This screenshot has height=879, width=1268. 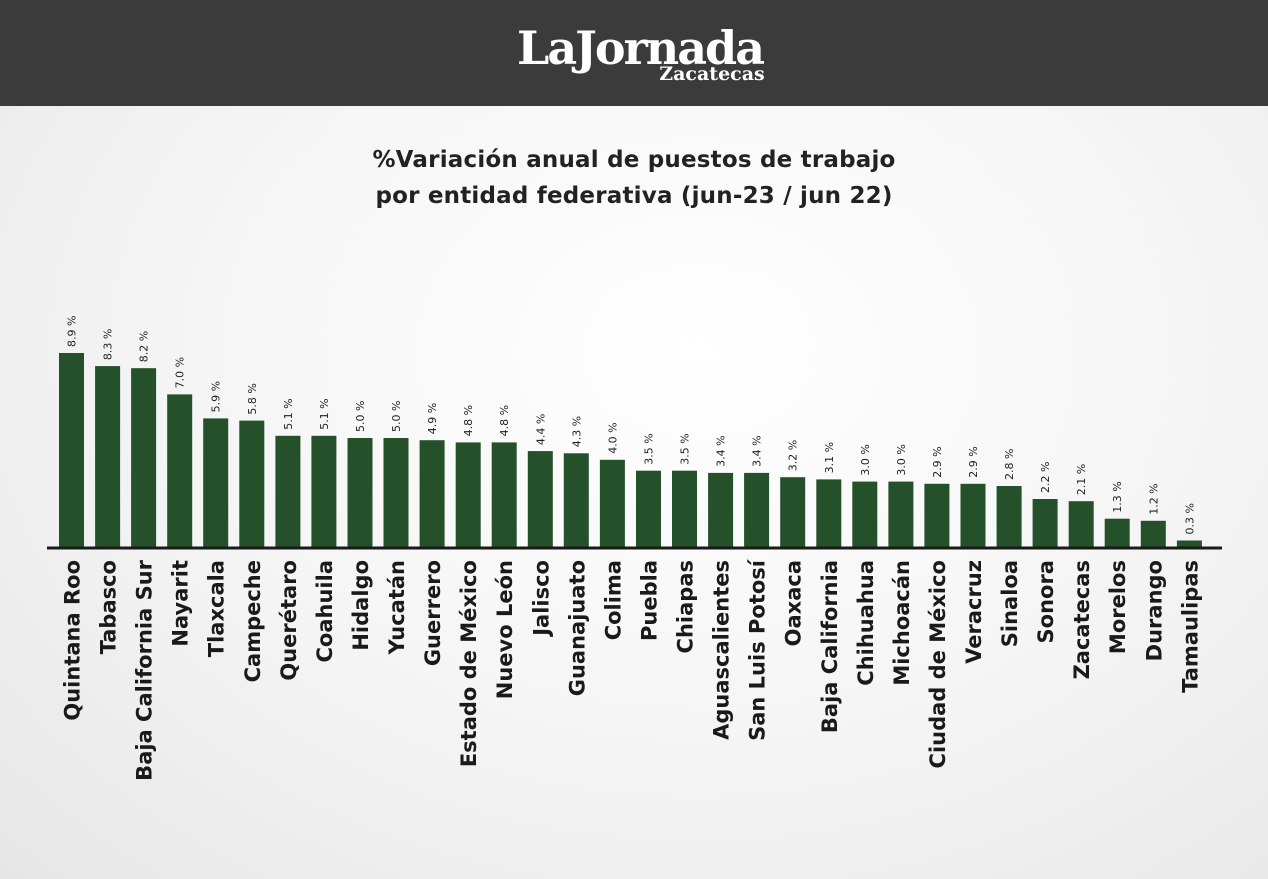 I want to click on bar-baja-california-sur, so click(x=144, y=457).